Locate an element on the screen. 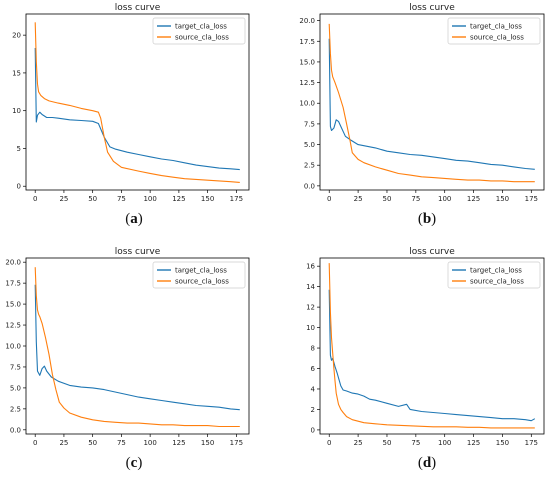 This screenshot has height=479, width=550. y-tick-label: 6 is located at coordinates (313, 369).